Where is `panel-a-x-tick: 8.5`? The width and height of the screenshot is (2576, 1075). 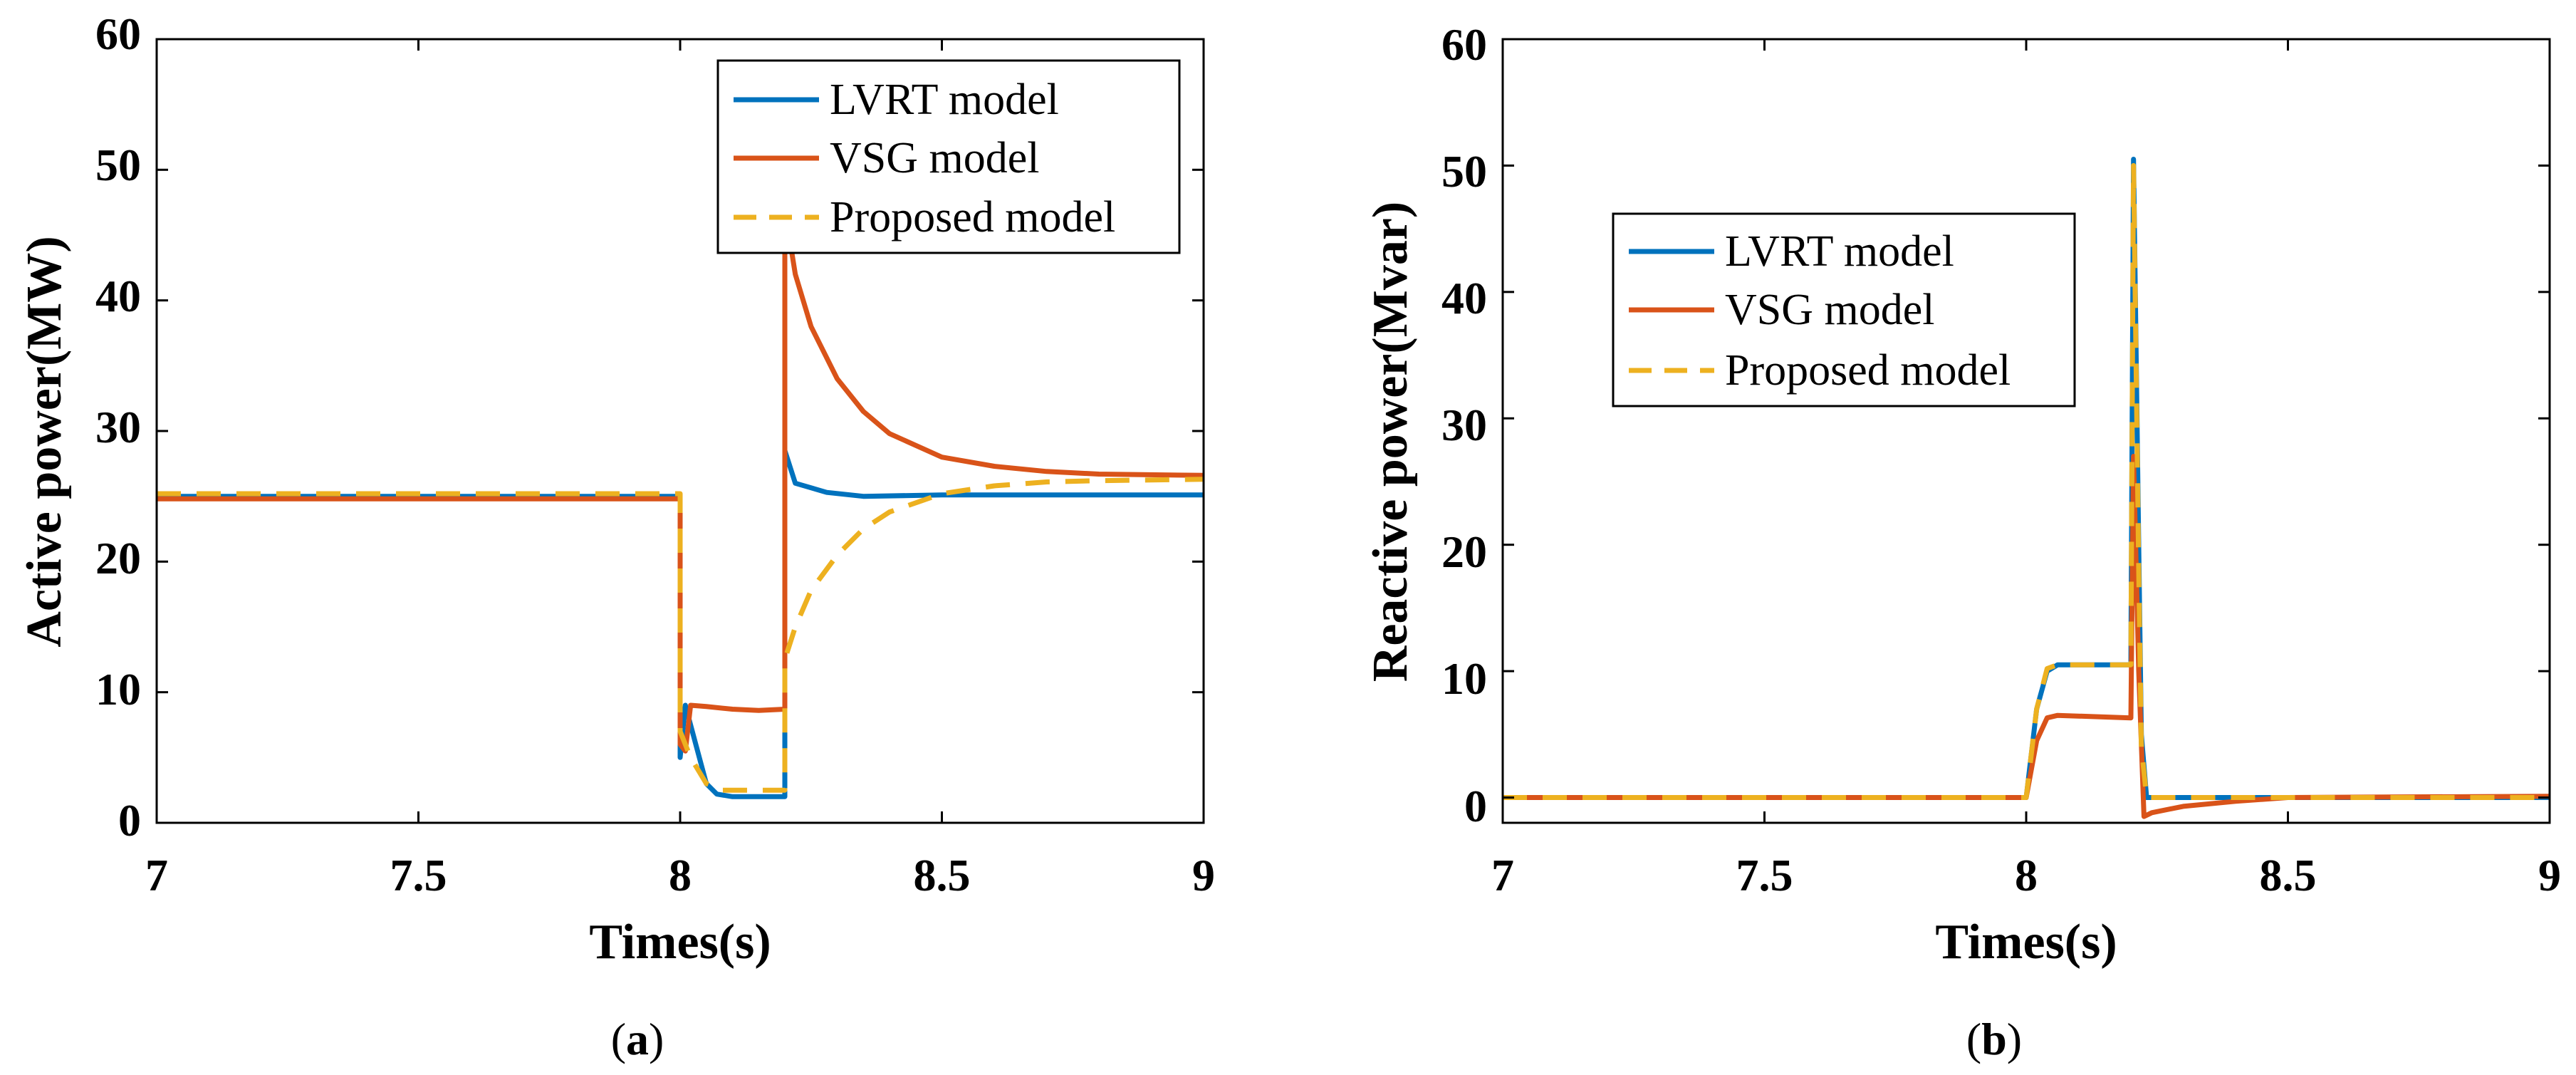 panel-a-x-tick: 8.5 is located at coordinates (942, 875).